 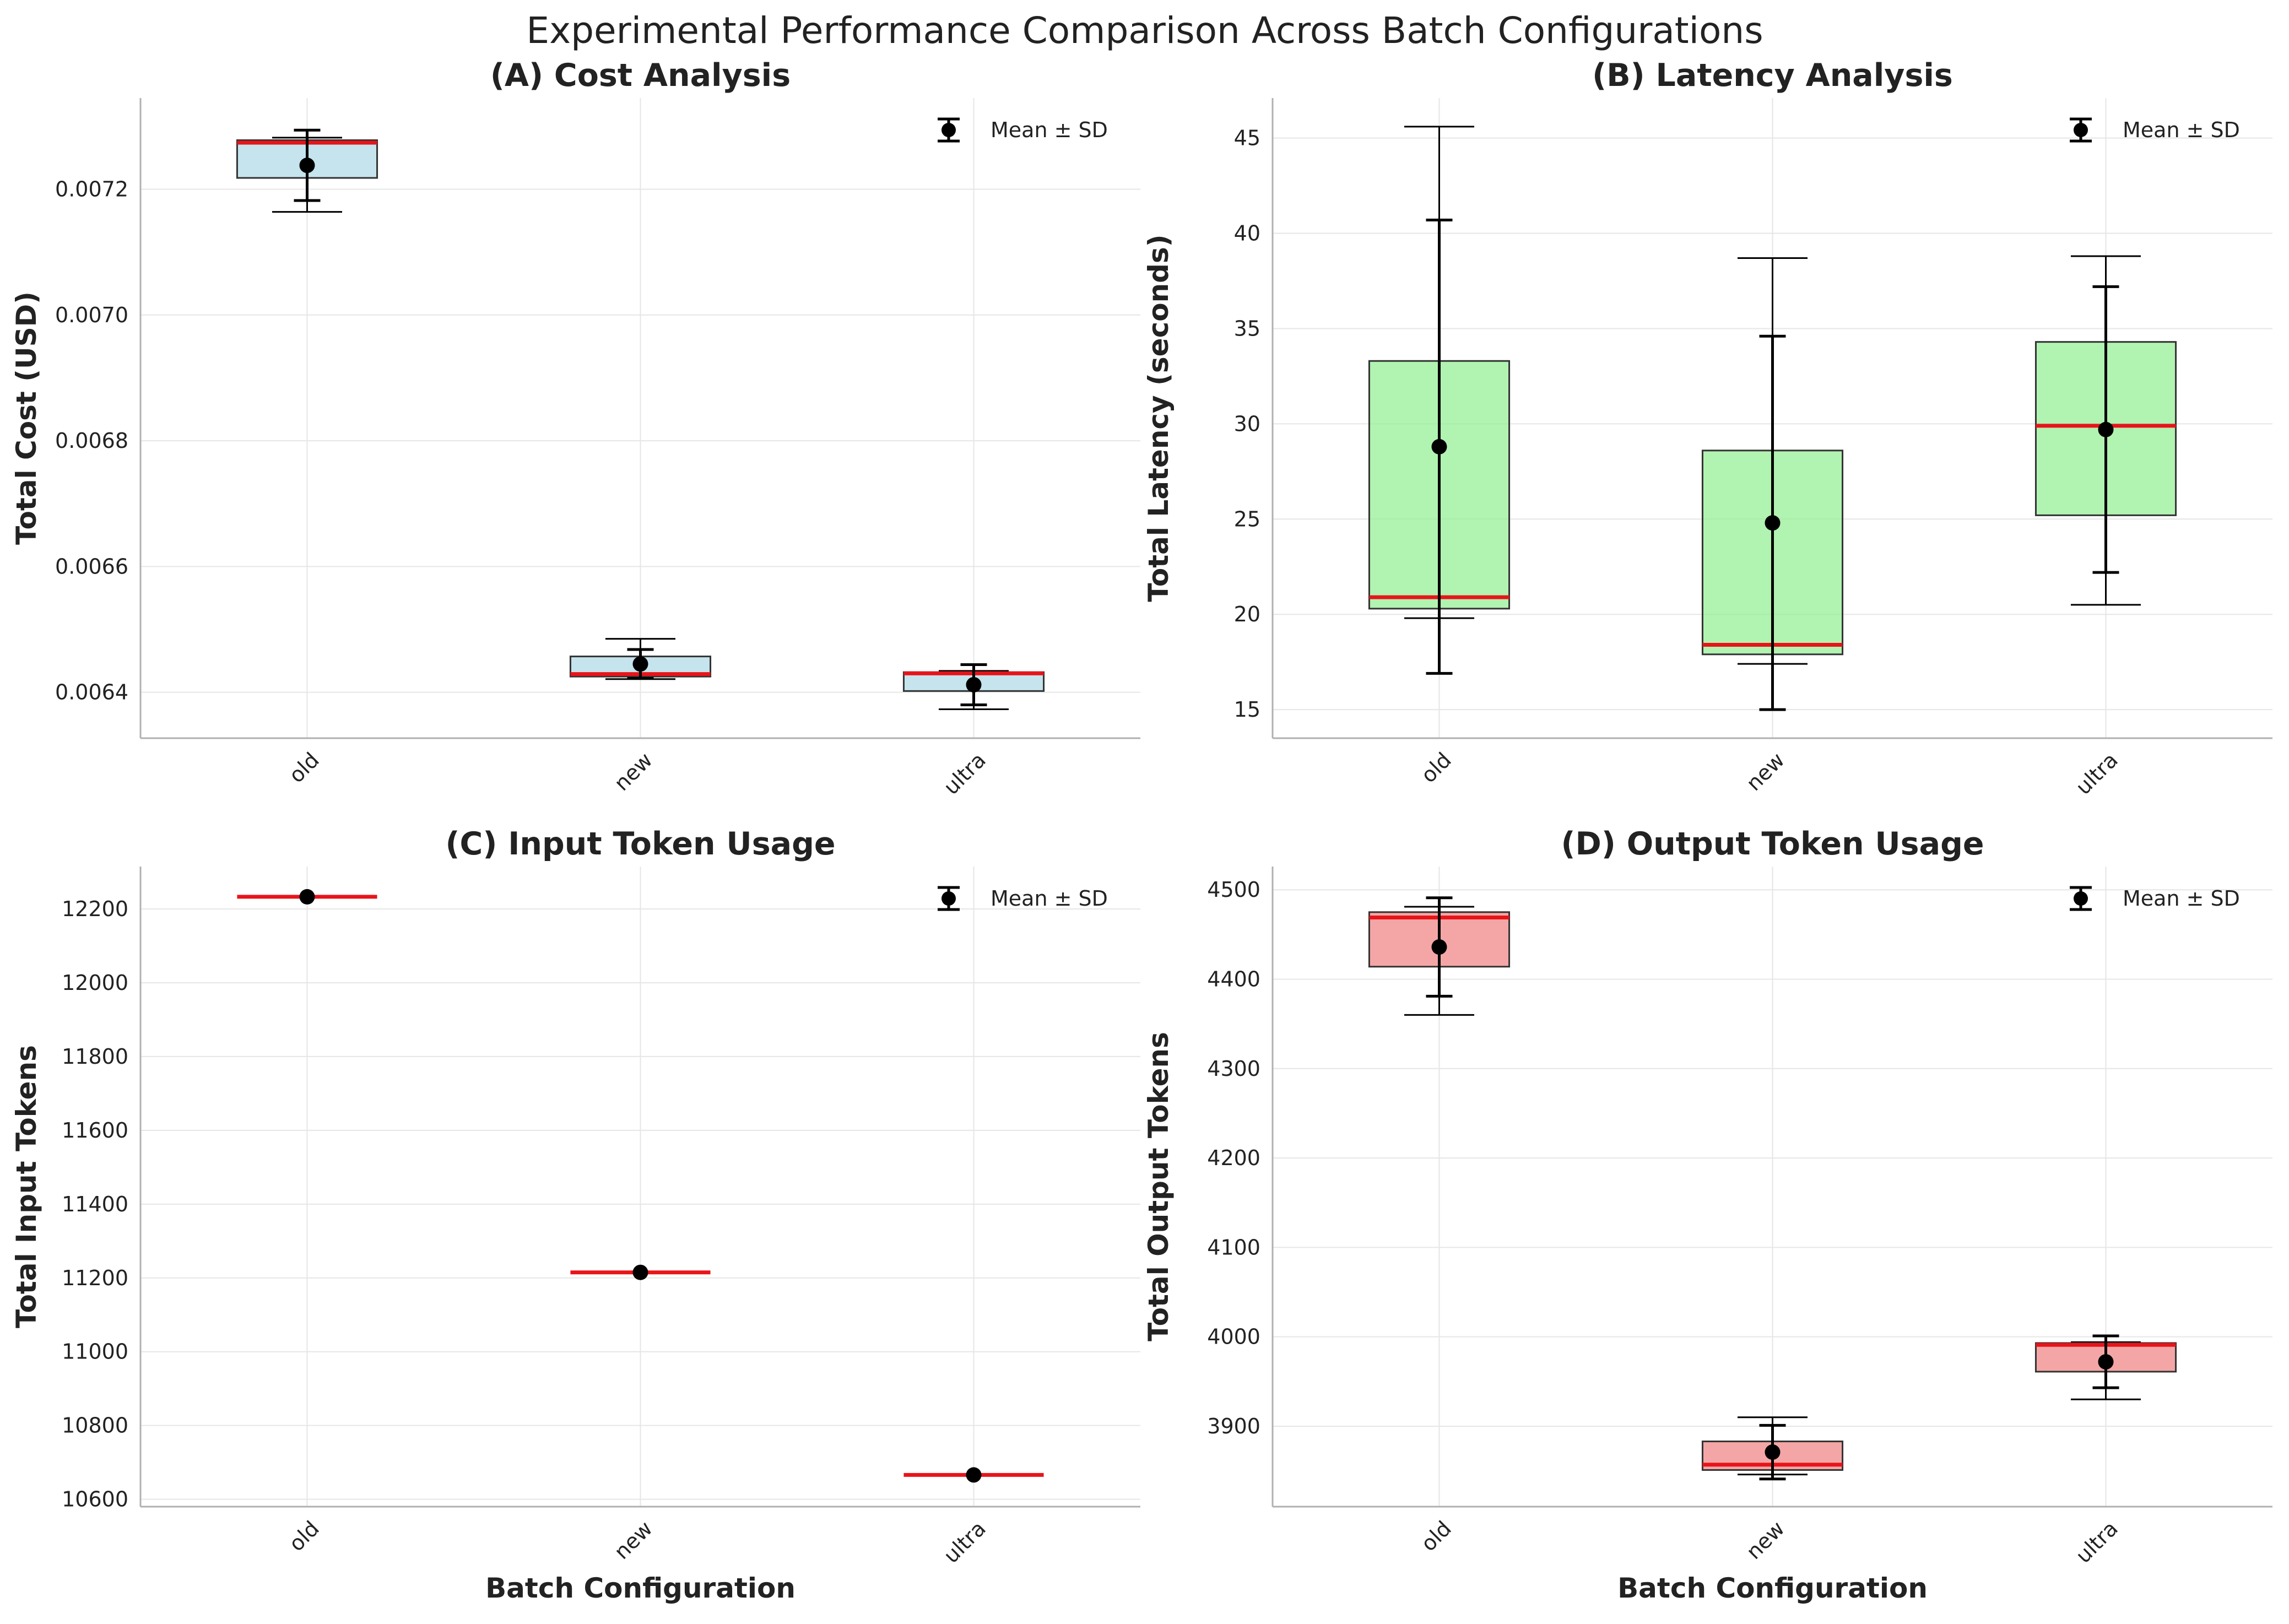 What do you see at coordinates (1247, 424) in the screenshot?
I see `y-tick-label: 30` at bounding box center [1247, 424].